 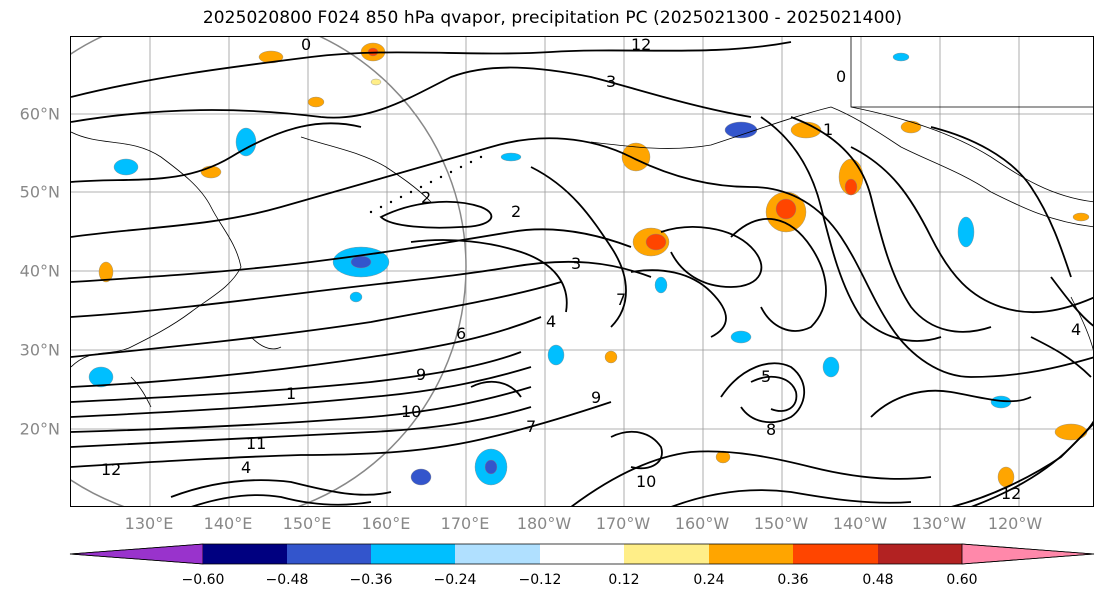 I want to click on contour-label: 8, so click(x=771, y=429).